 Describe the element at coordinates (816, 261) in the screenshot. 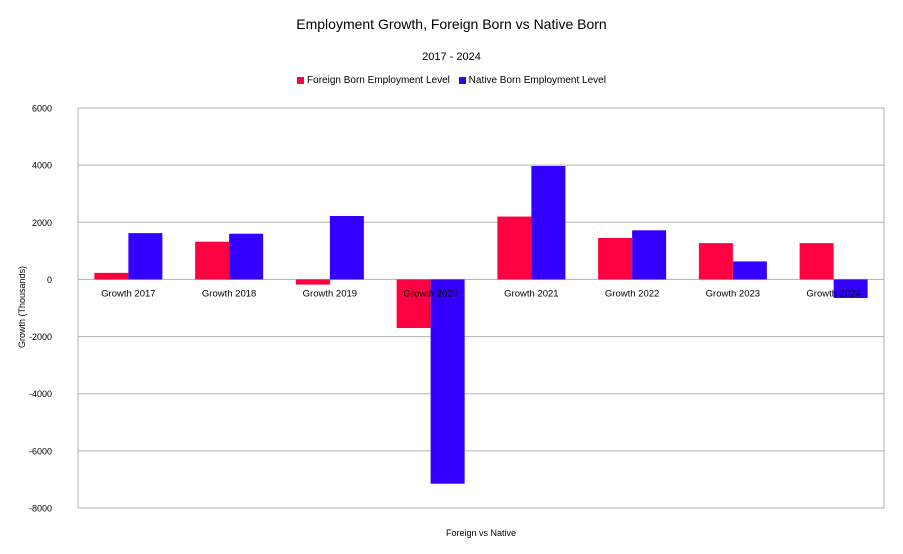

I see `bar-foreign-born-2024` at that location.